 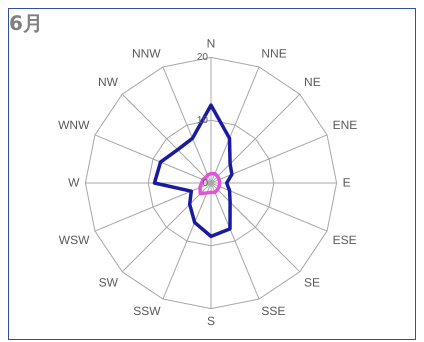 I want to click on spoke-label: N, so click(x=211, y=43).